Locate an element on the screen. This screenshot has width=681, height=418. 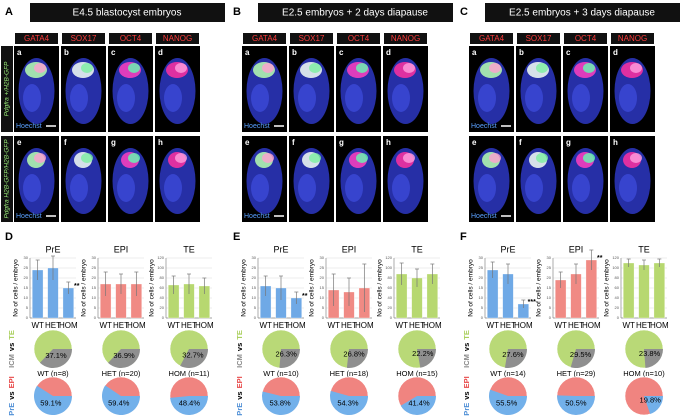
label-part: ICM is located at coordinates (11, 361).